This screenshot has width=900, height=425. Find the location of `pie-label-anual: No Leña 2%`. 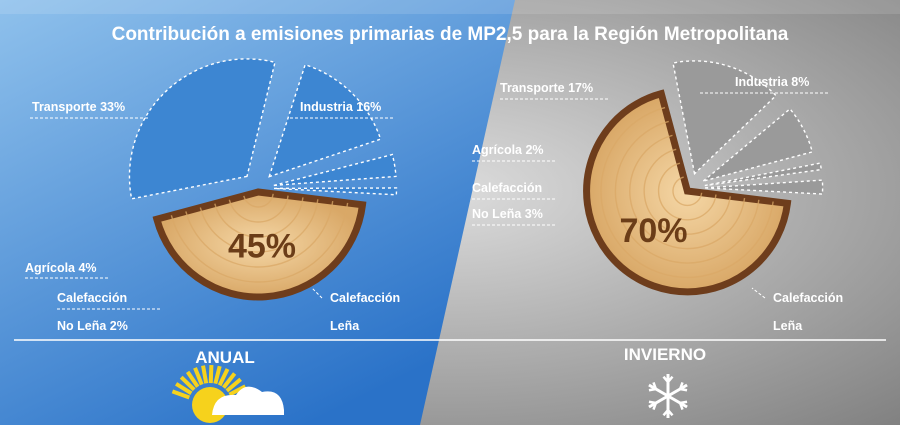

pie-label-anual: No Leña 2% is located at coordinates (92, 326).